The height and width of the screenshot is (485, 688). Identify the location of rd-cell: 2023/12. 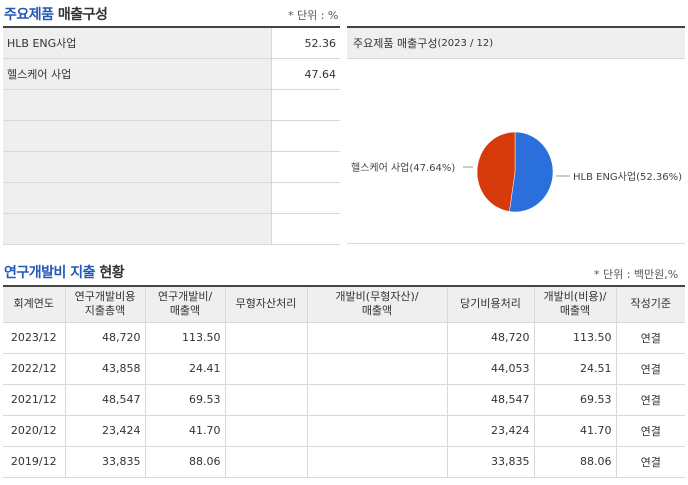
(34, 338).